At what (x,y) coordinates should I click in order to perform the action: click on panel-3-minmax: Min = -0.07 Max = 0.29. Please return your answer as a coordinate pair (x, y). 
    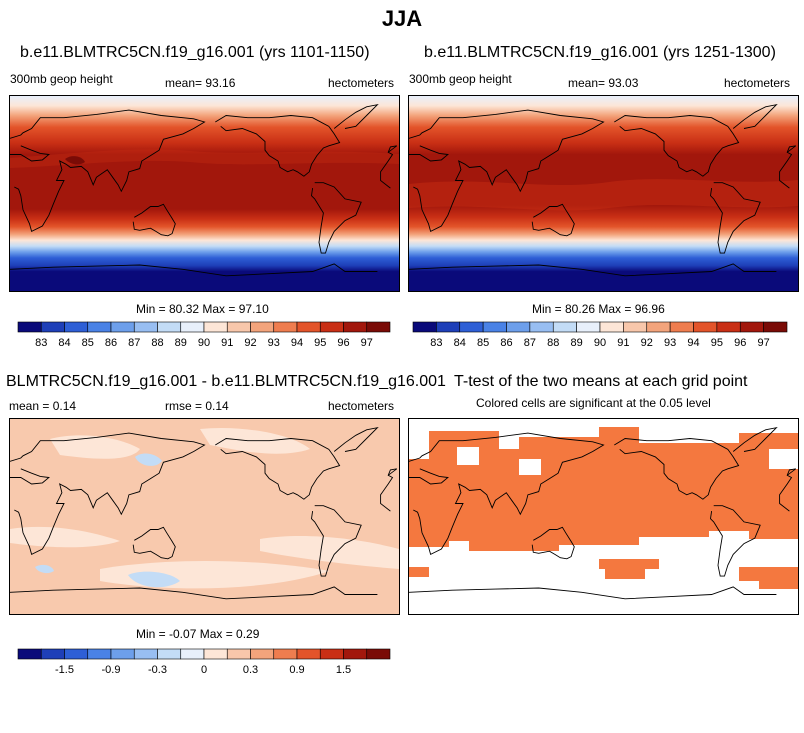
    Looking at the image, I should click on (198, 634).